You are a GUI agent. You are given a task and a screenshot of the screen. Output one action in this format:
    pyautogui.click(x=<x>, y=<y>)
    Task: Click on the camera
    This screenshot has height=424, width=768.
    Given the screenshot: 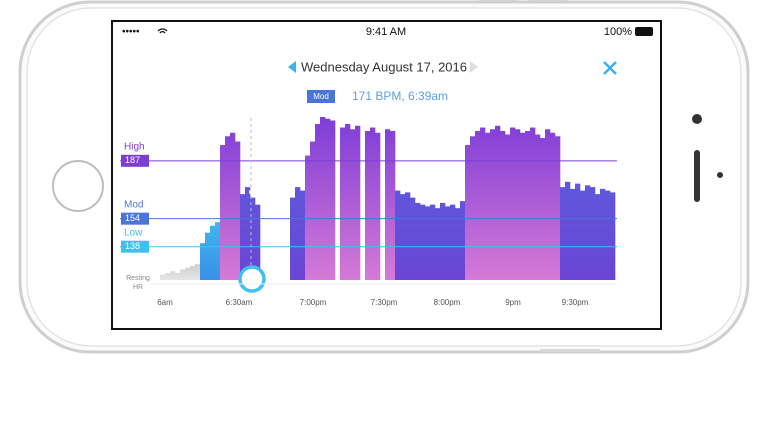 What is the action you would take?
    pyautogui.click(x=697, y=119)
    